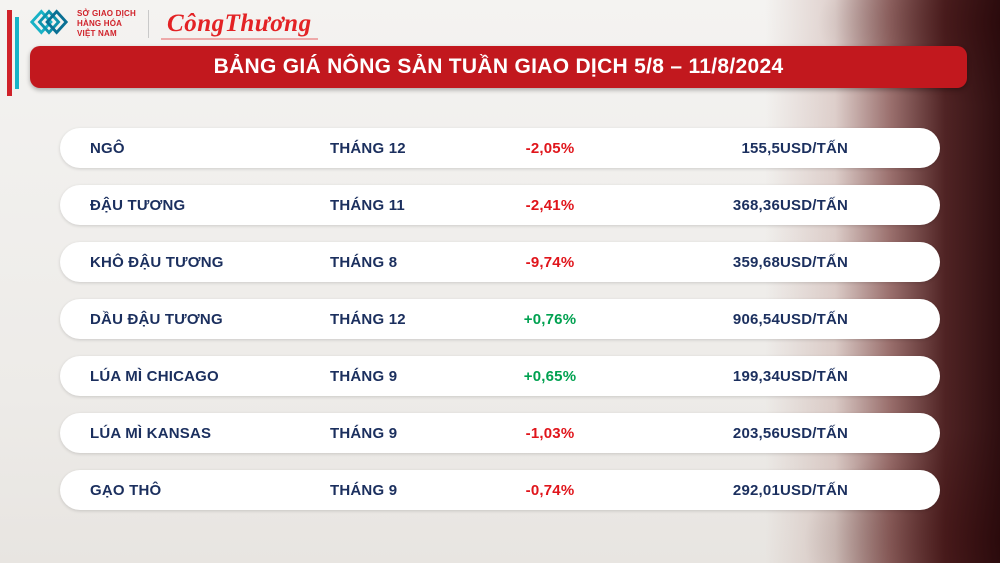 The width and height of the screenshot is (1000, 563). Describe the element at coordinates (157, 262) in the screenshot. I see `commodity-name: KHÔ ĐẬU TƯƠNG` at that location.